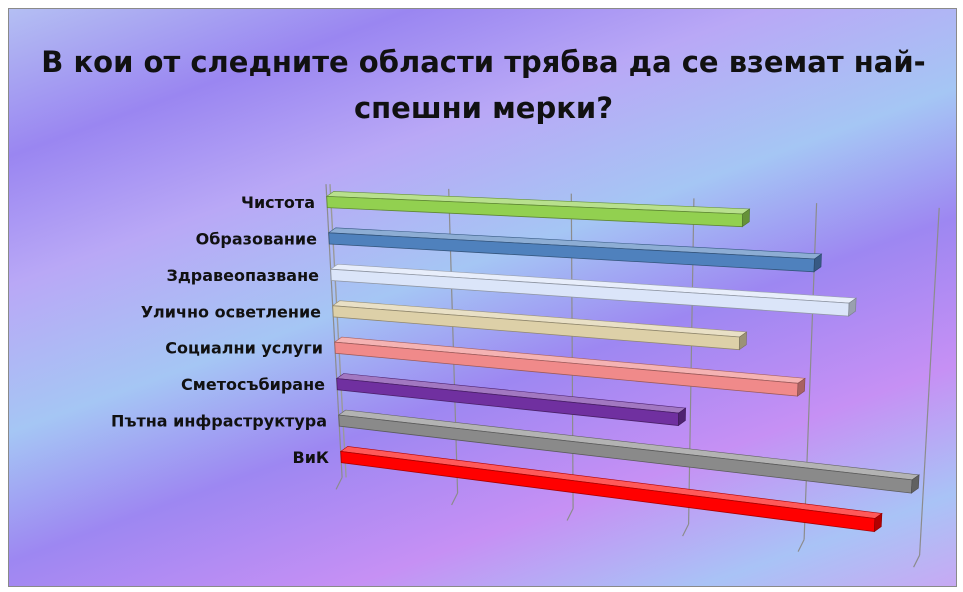 This screenshot has height=592, width=963. I want to click on category-label: Чистота, so click(278, 202).